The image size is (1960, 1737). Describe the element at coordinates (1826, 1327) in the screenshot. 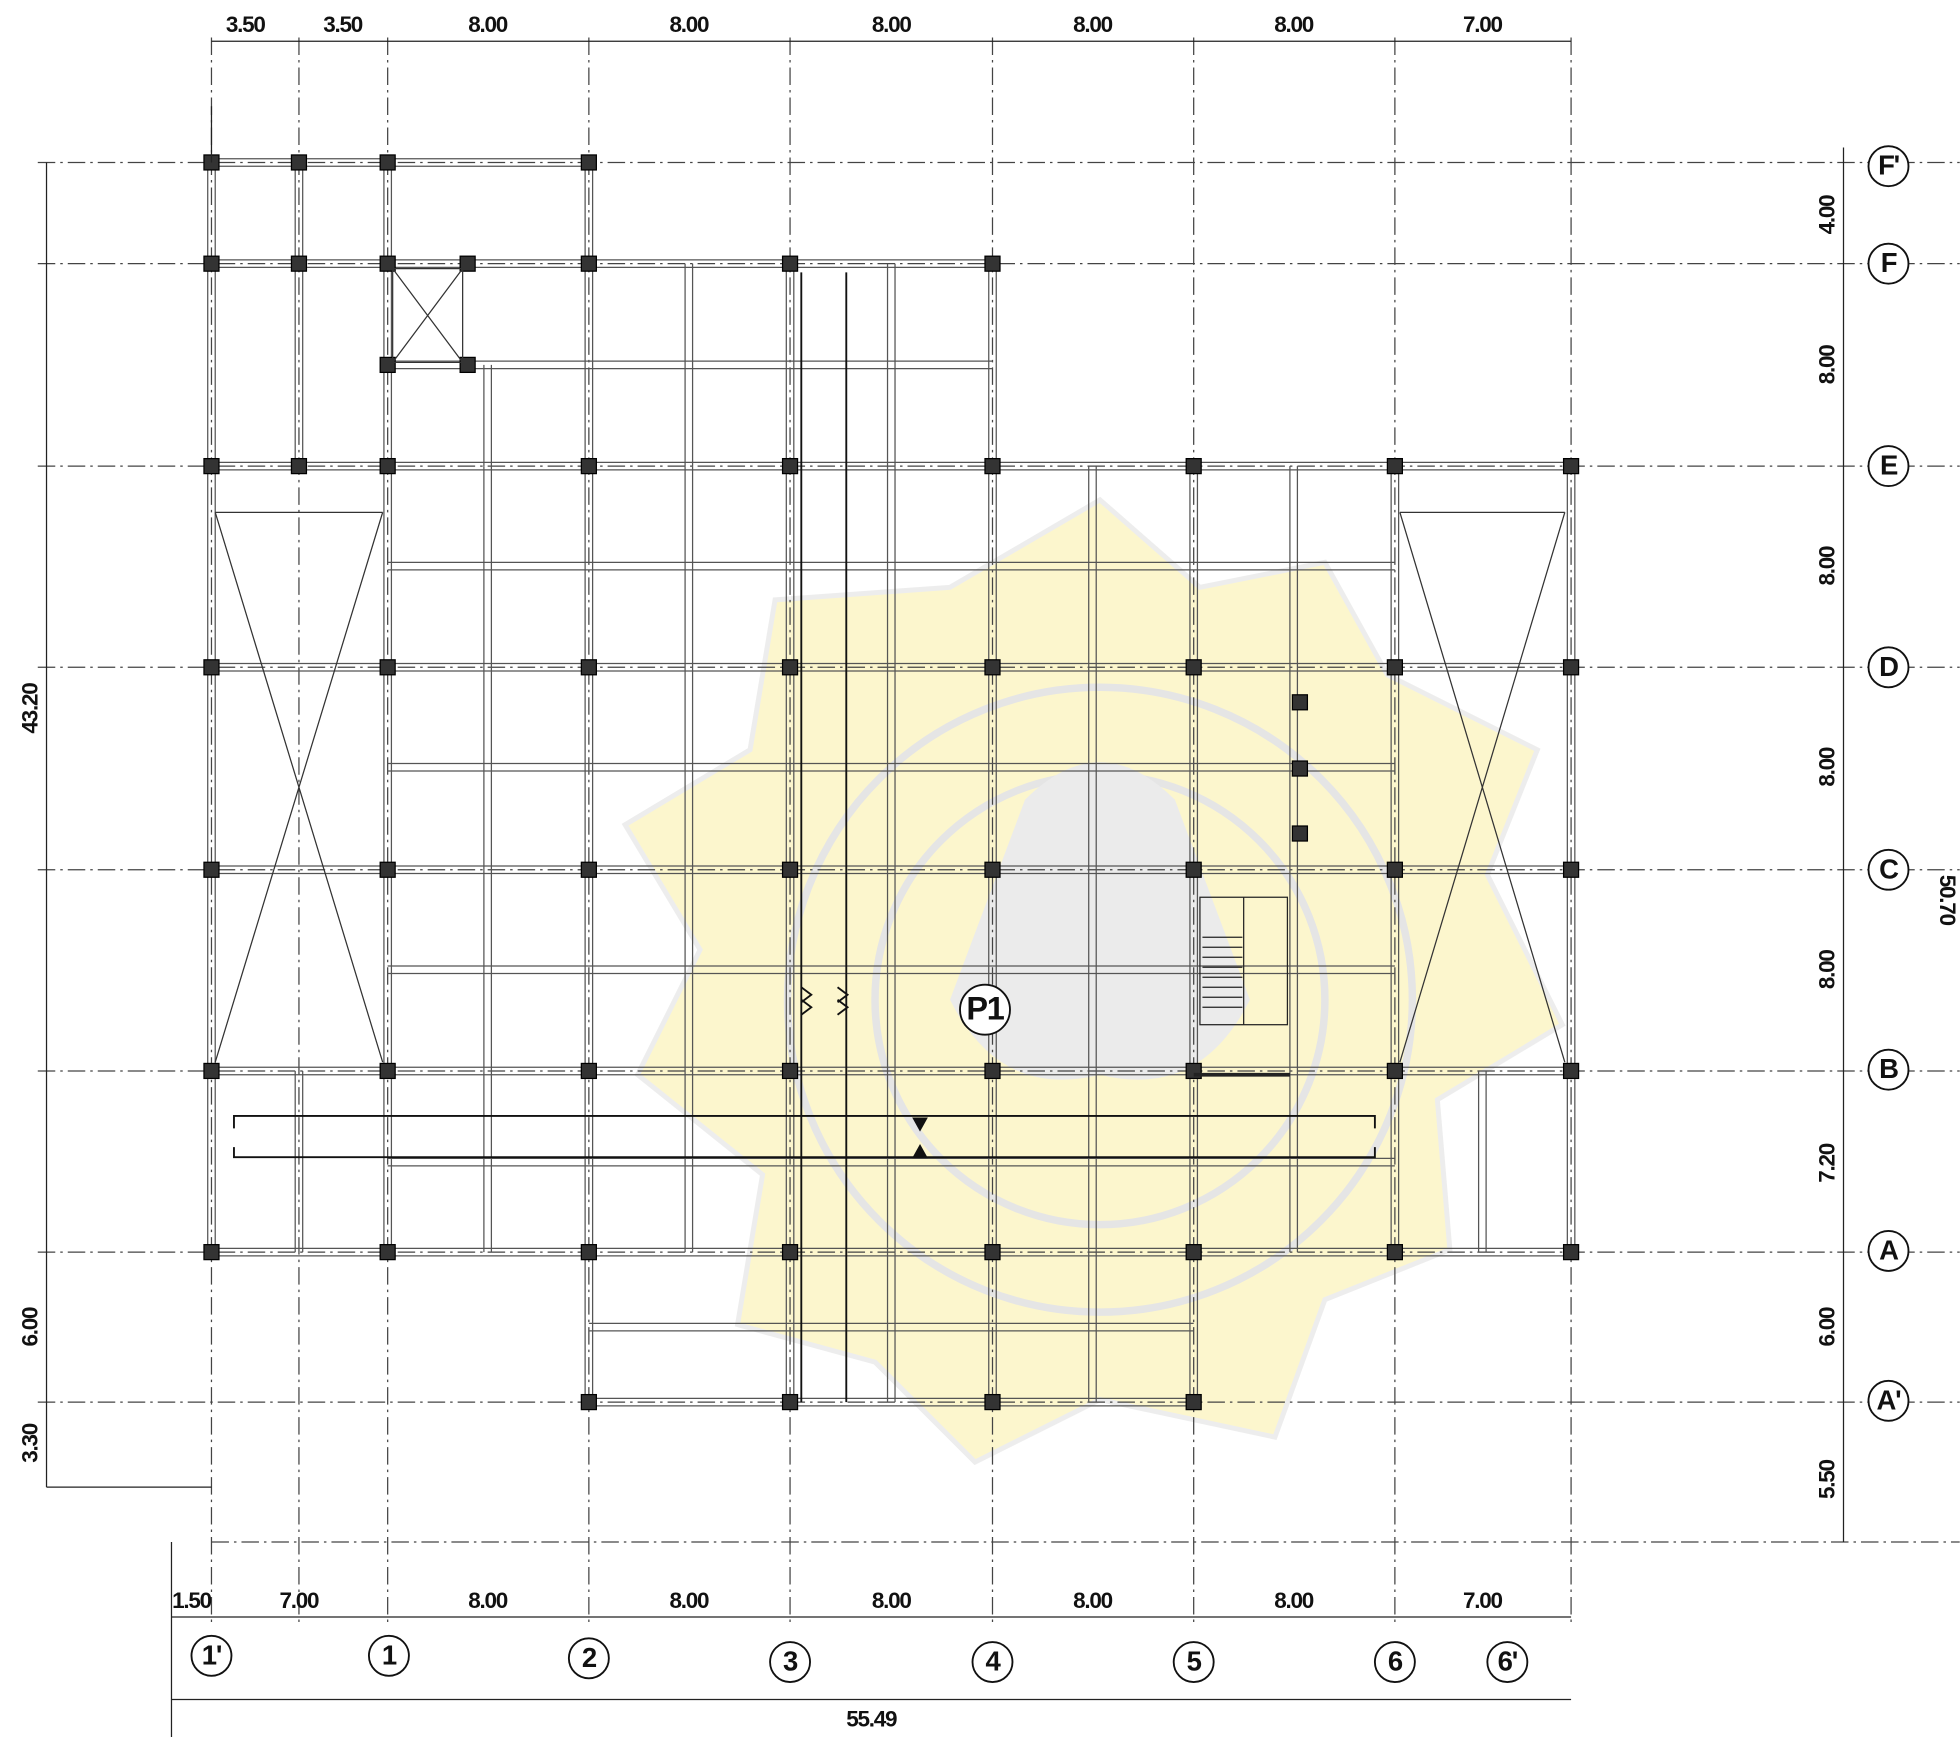

I see `right-dimension: 6.00` at that location.